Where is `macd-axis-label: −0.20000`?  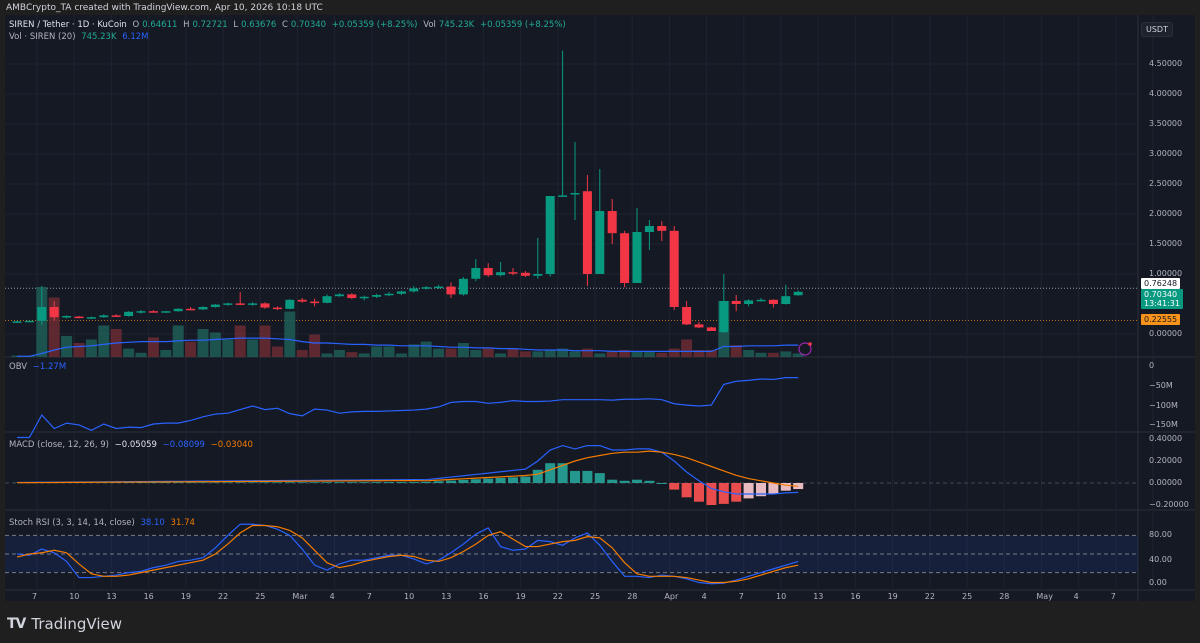
macd-axis-label: −0.20000 is located at coordinates (1169, 504).